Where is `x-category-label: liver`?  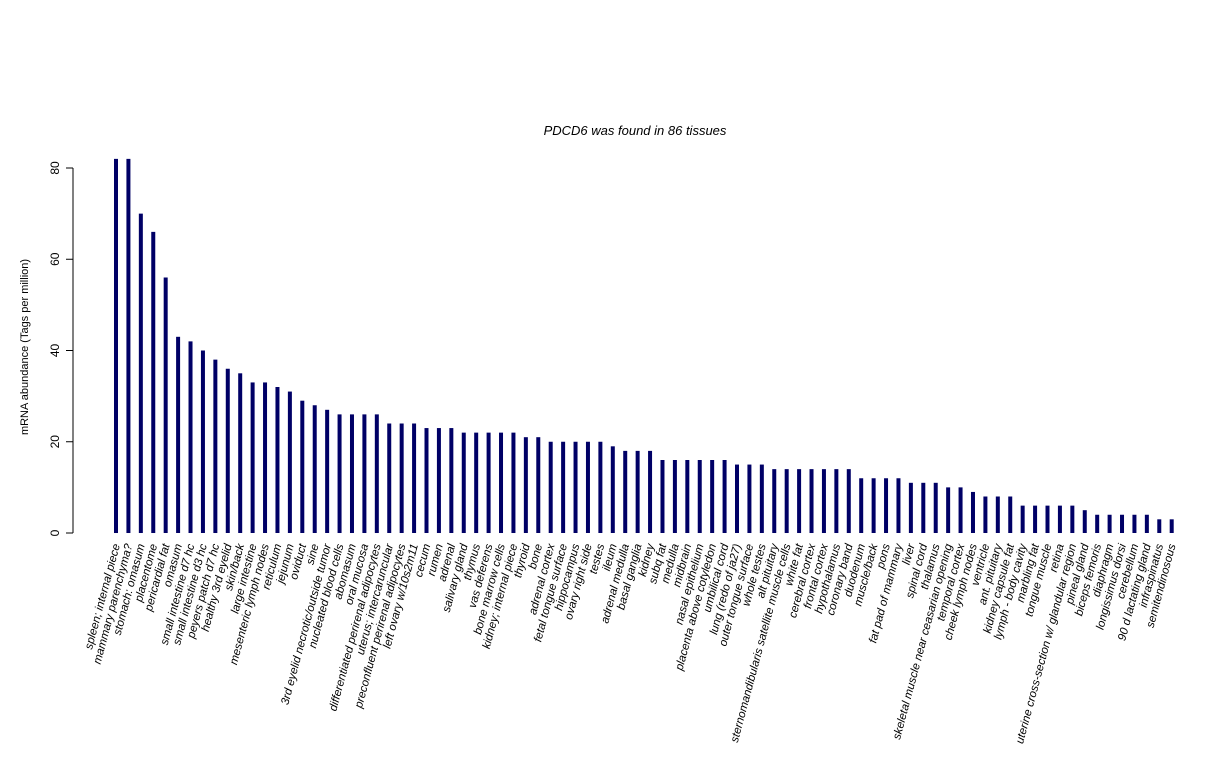
x-category-label: liver is located at coordinates (909, 554).